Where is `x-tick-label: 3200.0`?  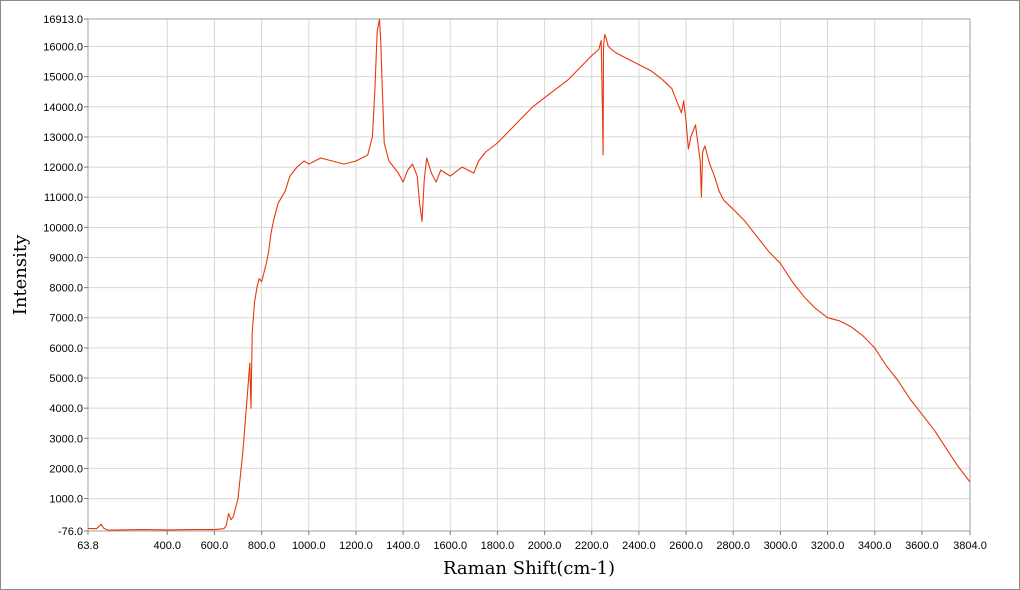
x-tick-label: 3200.0 is located at coordinates (828, 546).